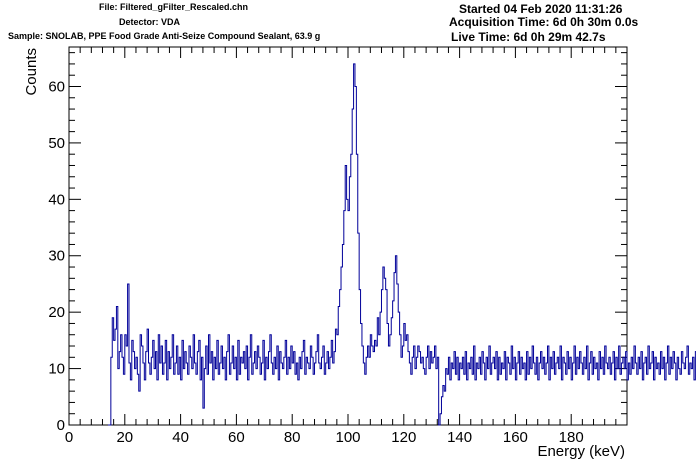  I want to click on y-axis-title: Counts, so click(31, 72).